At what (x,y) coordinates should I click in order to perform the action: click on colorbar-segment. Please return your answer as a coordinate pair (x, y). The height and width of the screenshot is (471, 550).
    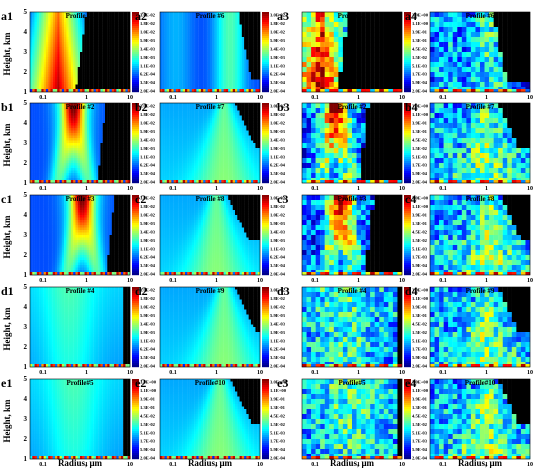
    Looking at the image, I should click on (407, 67).